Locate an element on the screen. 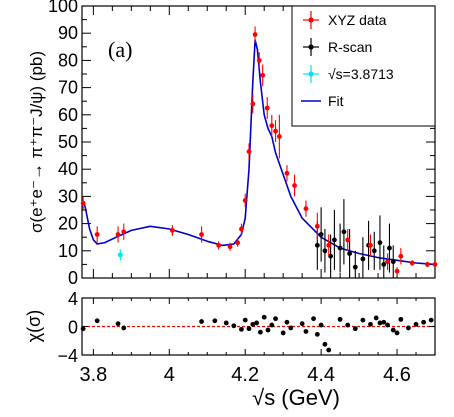 The width and height of the screenshot is (454, 417). bottom-y-tick-label: 0 is located at coordinates (73, 328).